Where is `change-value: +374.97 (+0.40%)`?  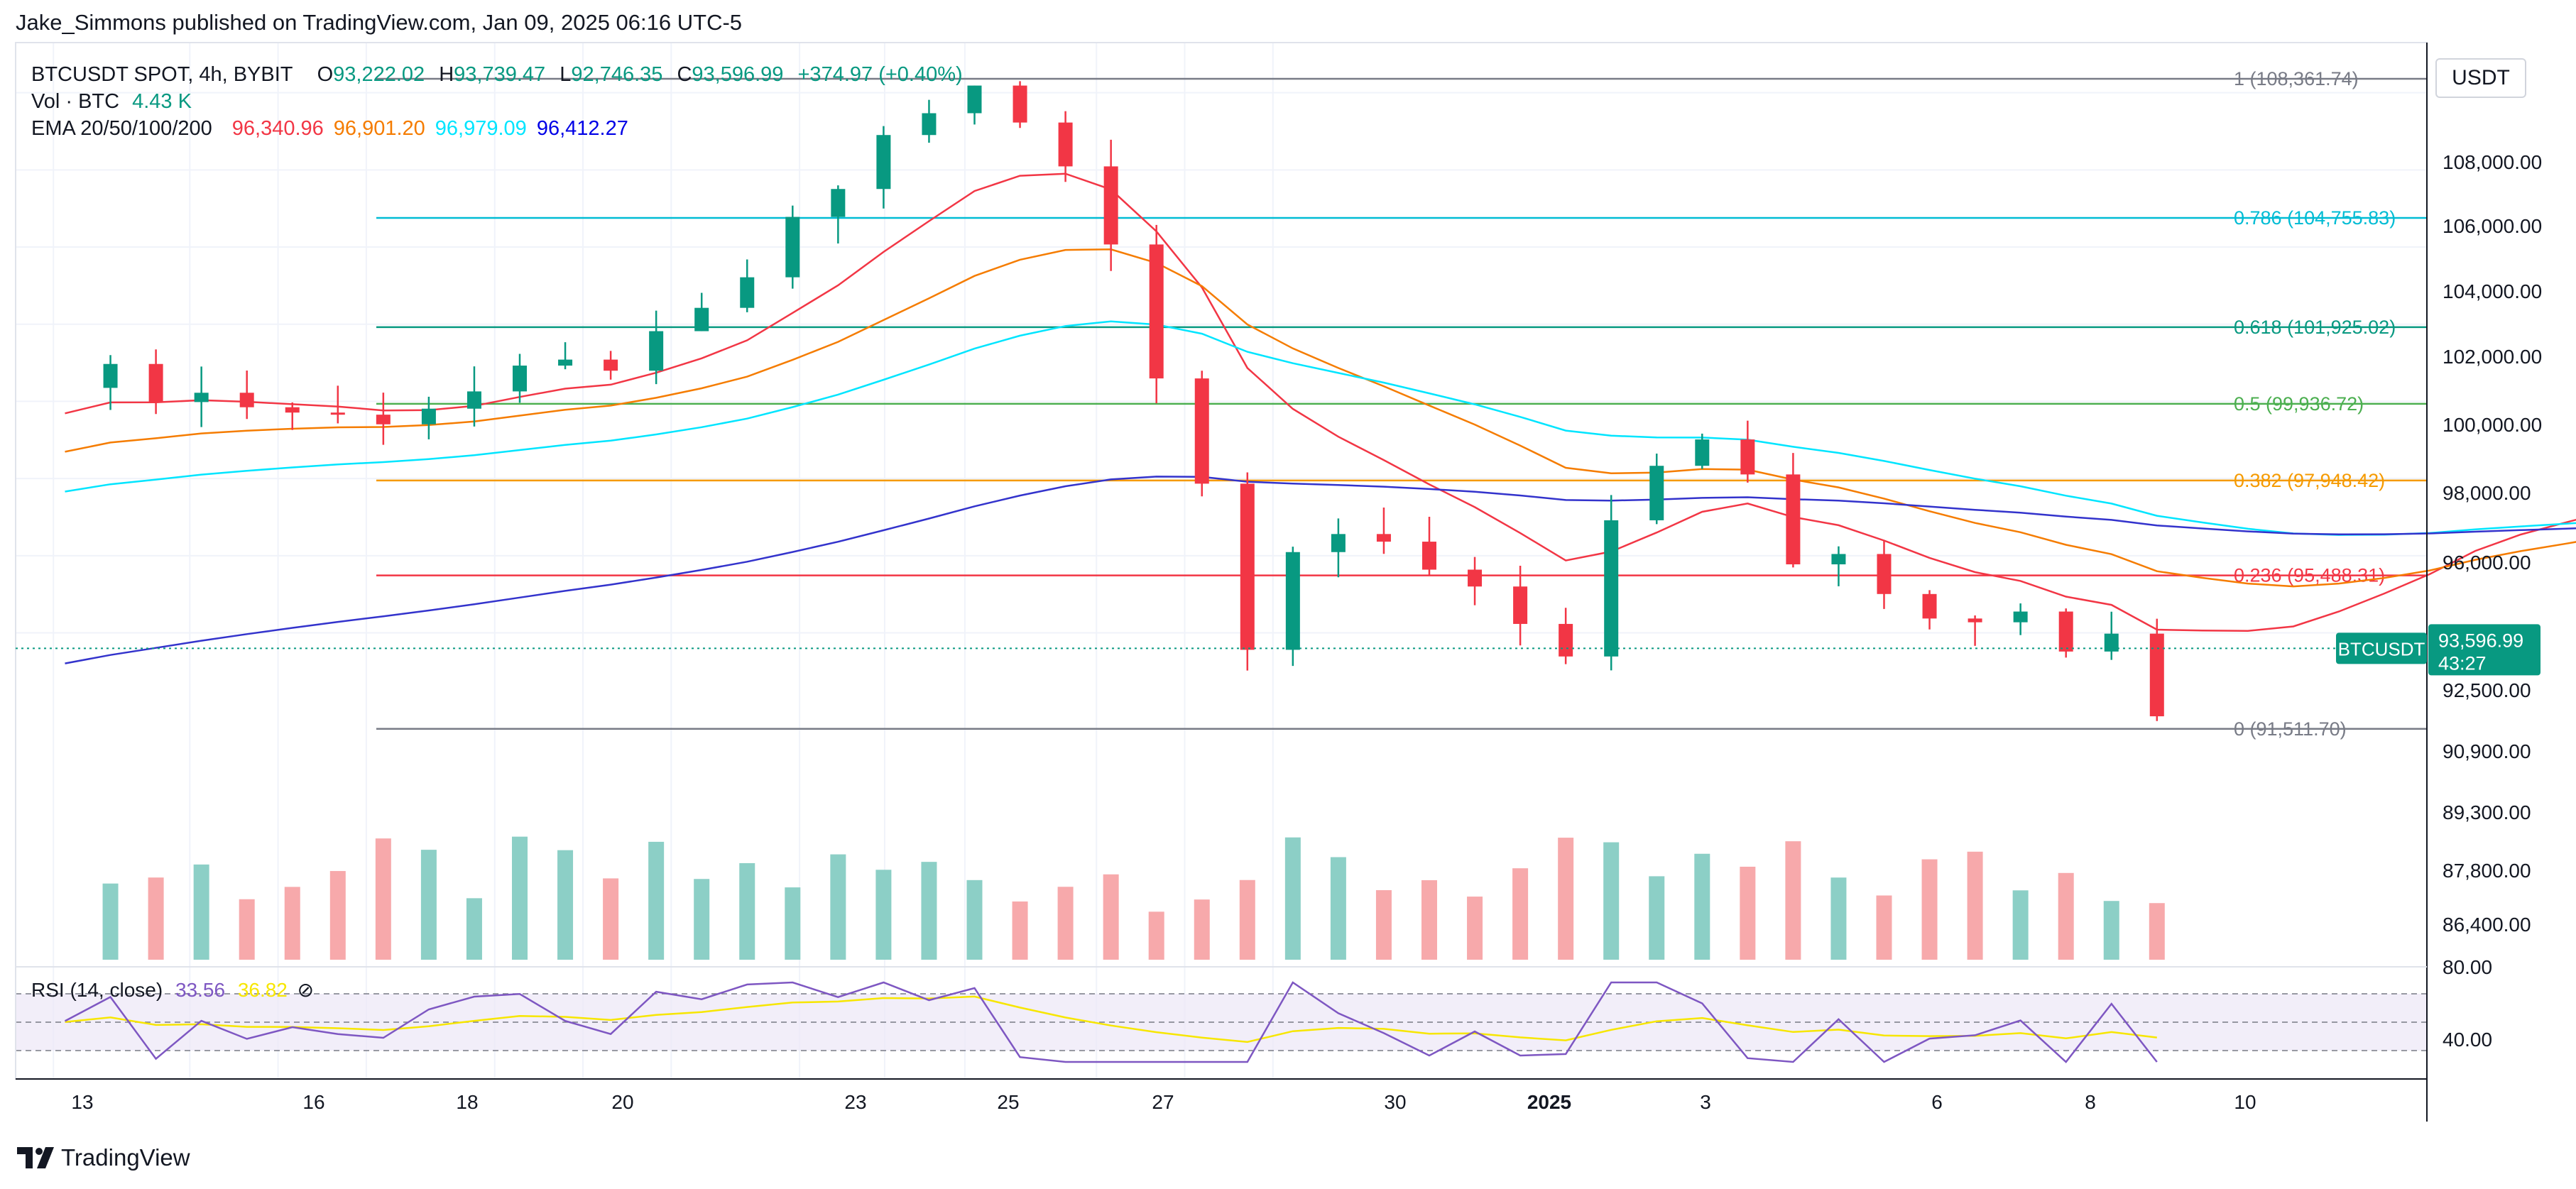 change-value: +374.97 (+0.40%) is located at coordinates (880, 75).